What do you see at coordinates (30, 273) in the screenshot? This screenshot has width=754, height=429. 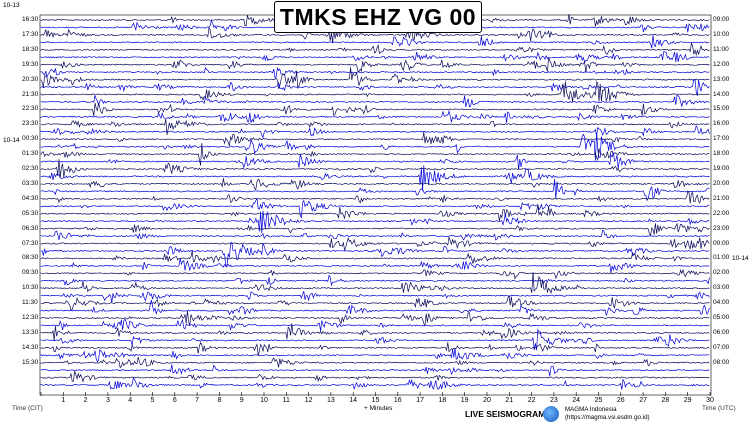 I see `left-time-label: 09:30` at bounding box center [30, 273].